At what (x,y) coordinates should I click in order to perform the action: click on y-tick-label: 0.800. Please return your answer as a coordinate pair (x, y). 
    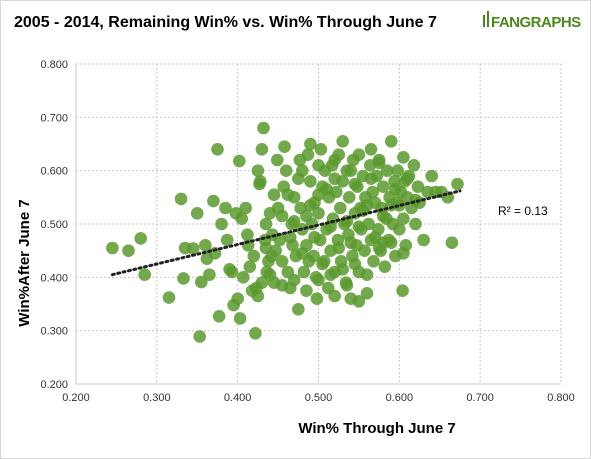
    Looking at the image, I should click on (54, 65).